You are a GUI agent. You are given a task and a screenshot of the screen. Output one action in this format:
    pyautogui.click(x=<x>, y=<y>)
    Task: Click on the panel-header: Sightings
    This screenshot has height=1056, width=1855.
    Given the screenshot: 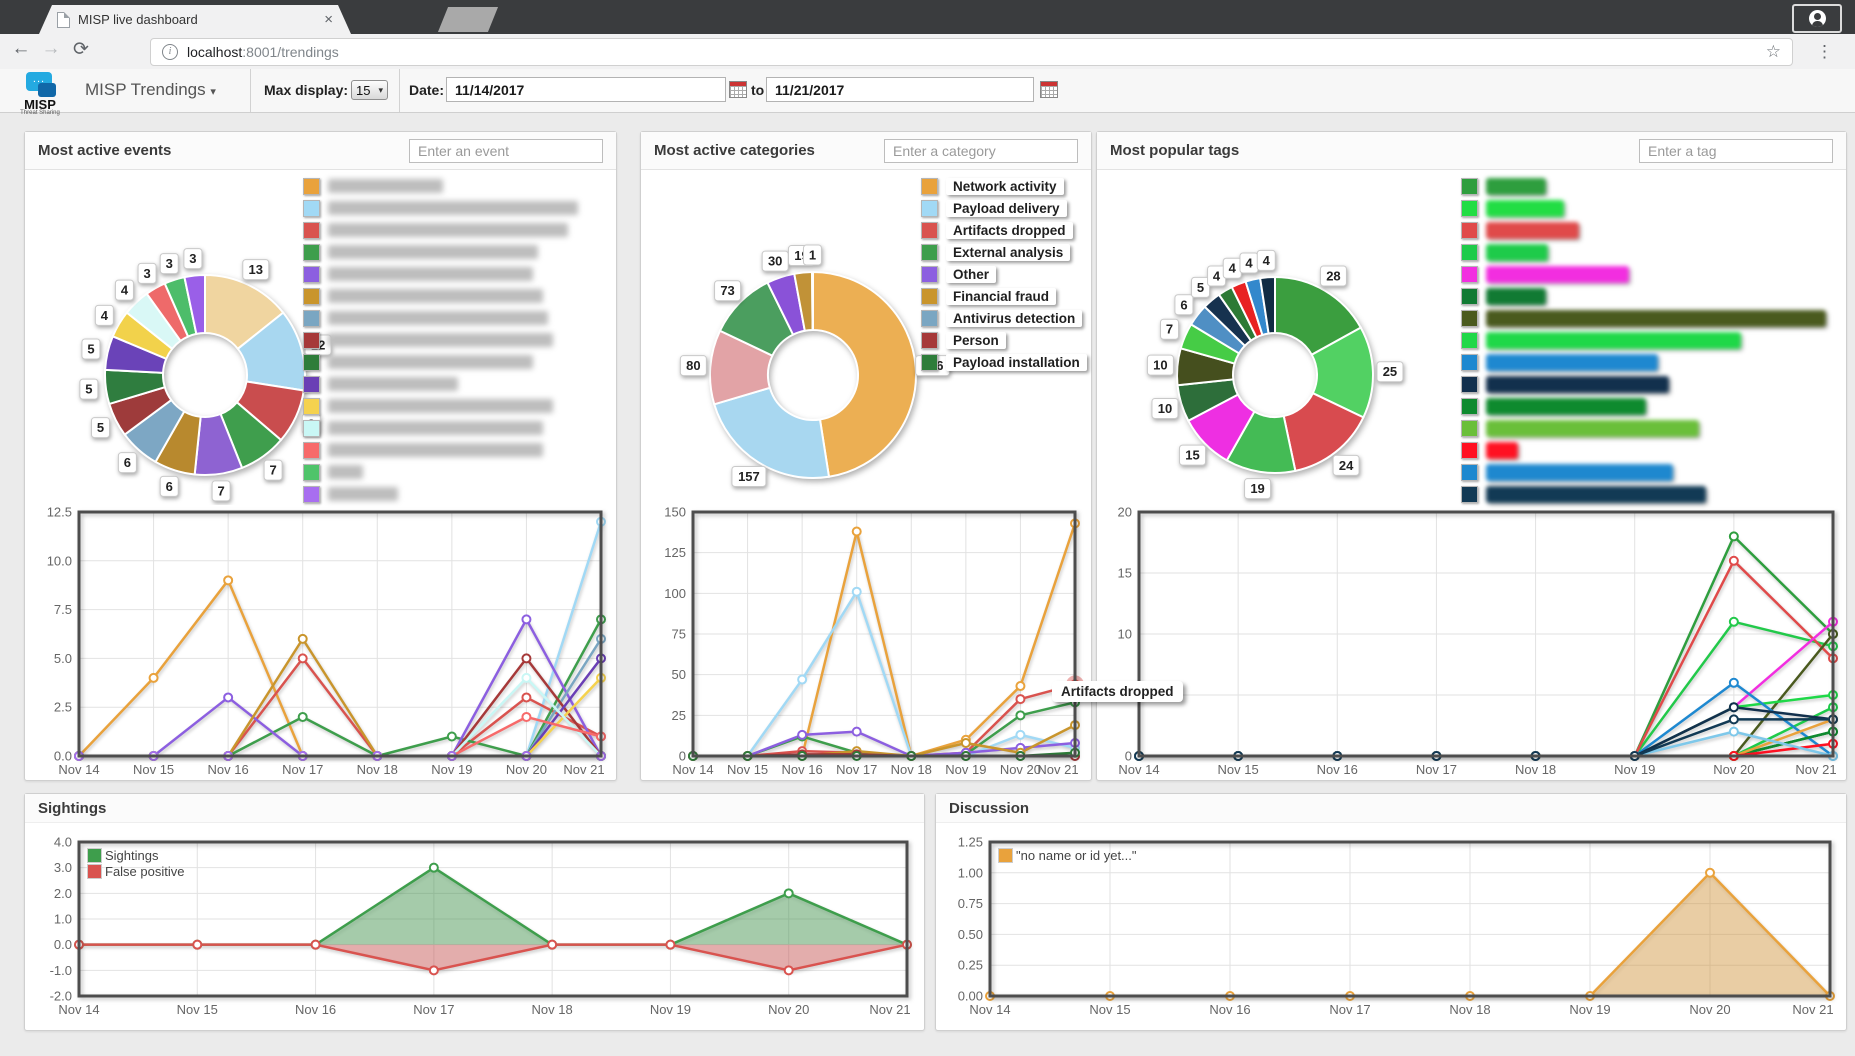 What is the action you would take?
    pyautogui.click(x=474, y=808)
    